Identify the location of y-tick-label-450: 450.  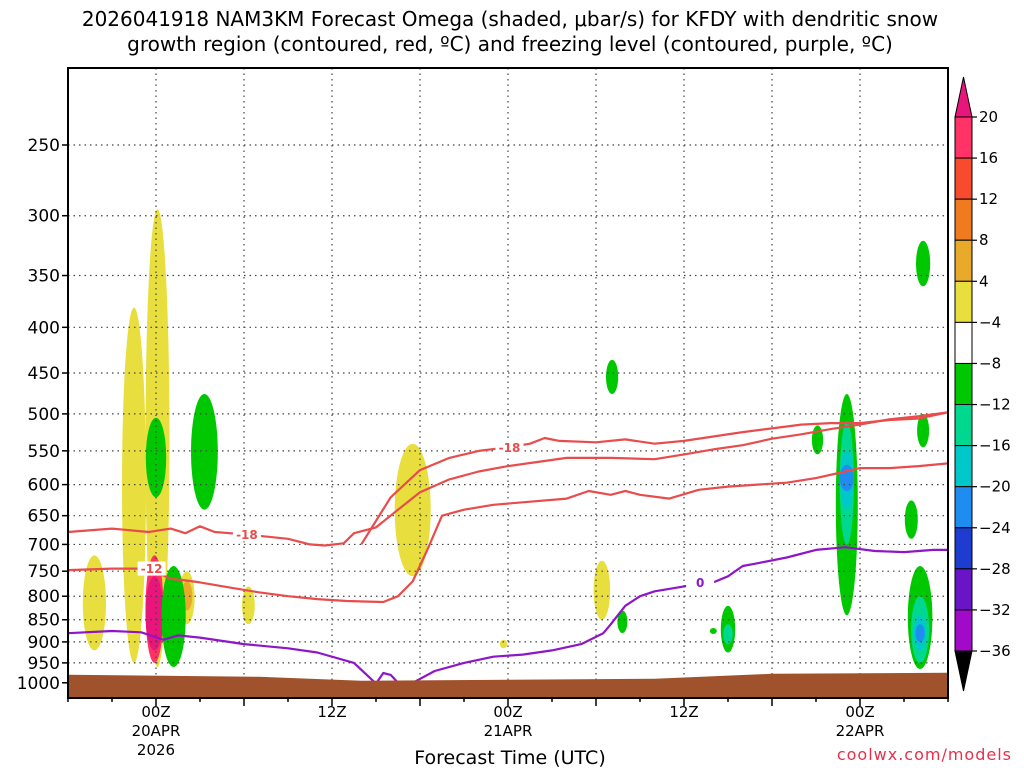
(44, 374).